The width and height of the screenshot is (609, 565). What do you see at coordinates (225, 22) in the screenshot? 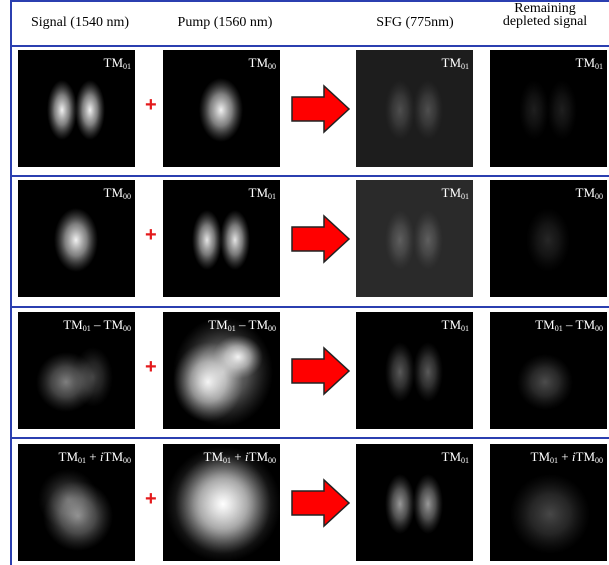
I see `column-header: Pump (1560 nm)` at bounding box center [225, 22].